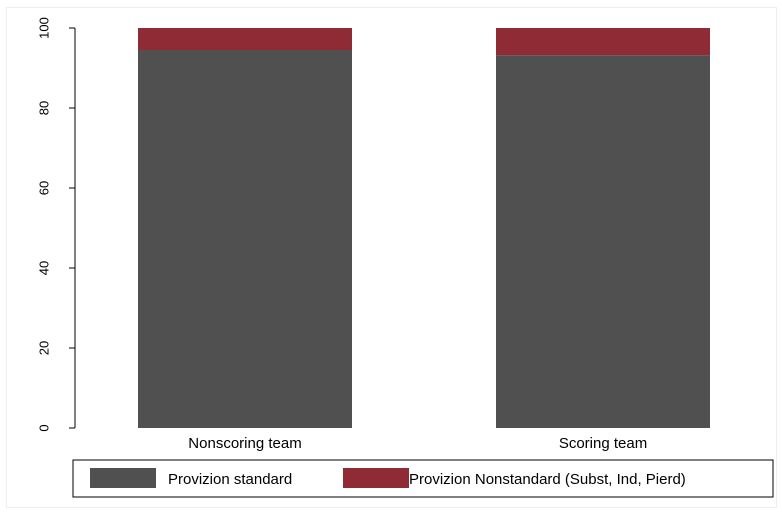  What do you see at coordinates (44, 188) in the screenshot?
I see `y-tick-label: 60` at bounding box center [44, 188].